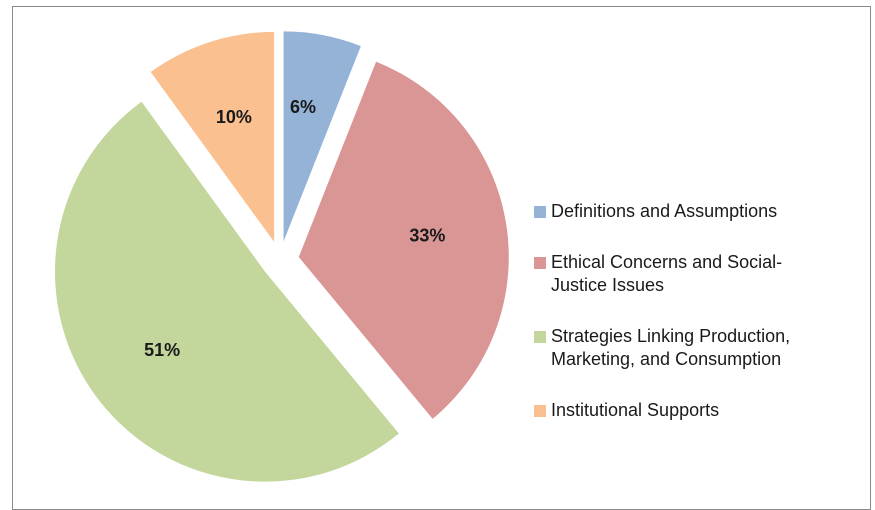 The image size is (875, 510). What do you see at coordinates (427, 235) in the screenshot?
I see `slice-data-label: 33%` at bounding box center [427, 235].